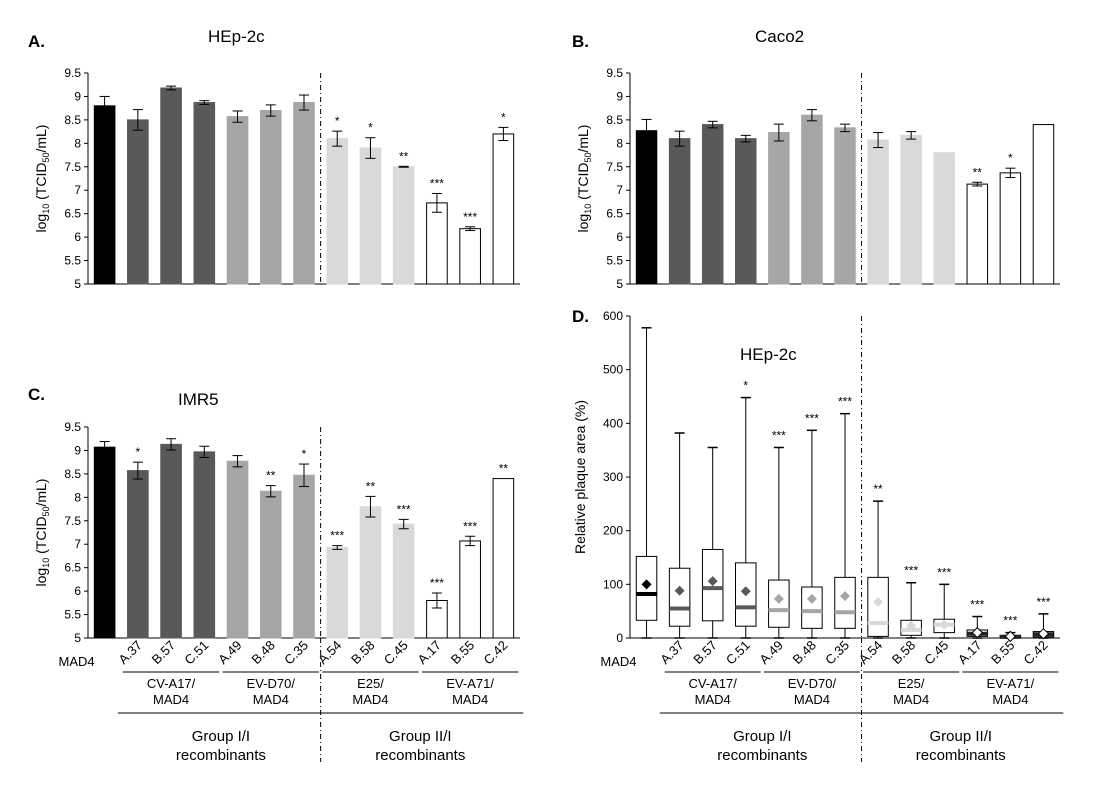 The height and width of the screenshot is (800, 1115). What do you see at coordinates (779, 208) in the screenshot?
I see `bar-A.49` at bounding box center [779, 208].